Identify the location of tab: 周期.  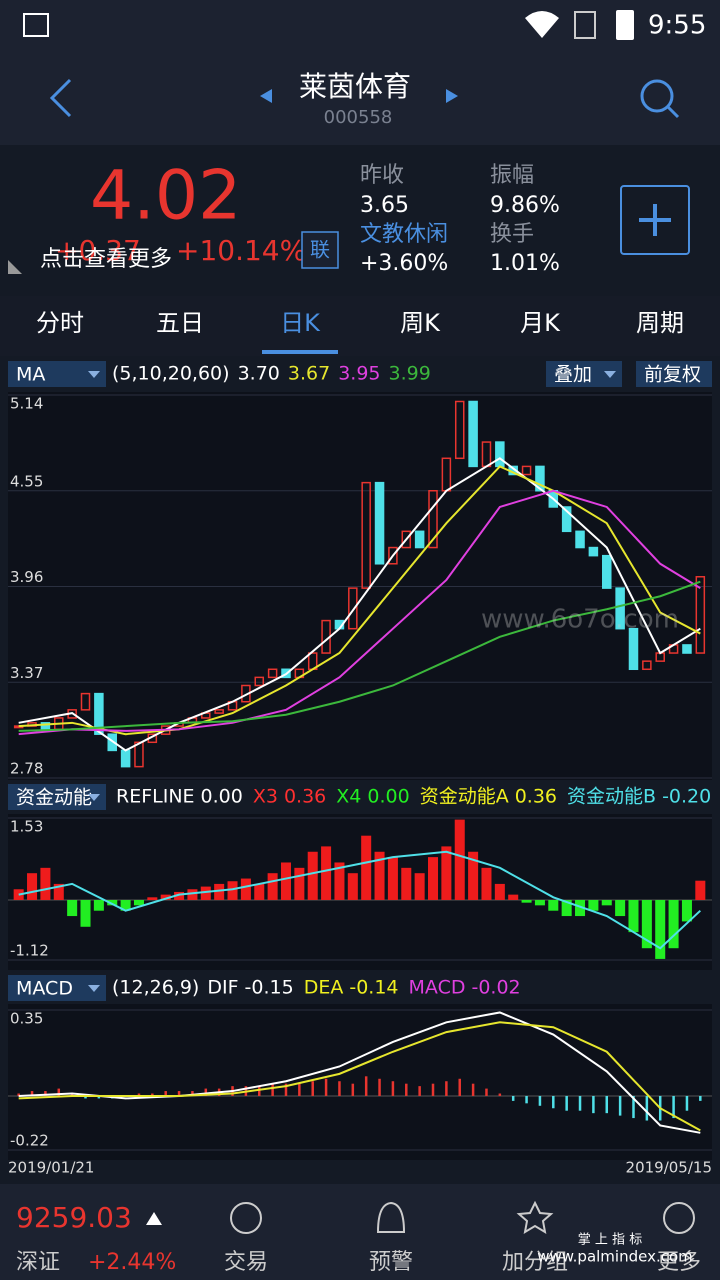
(660, 323).